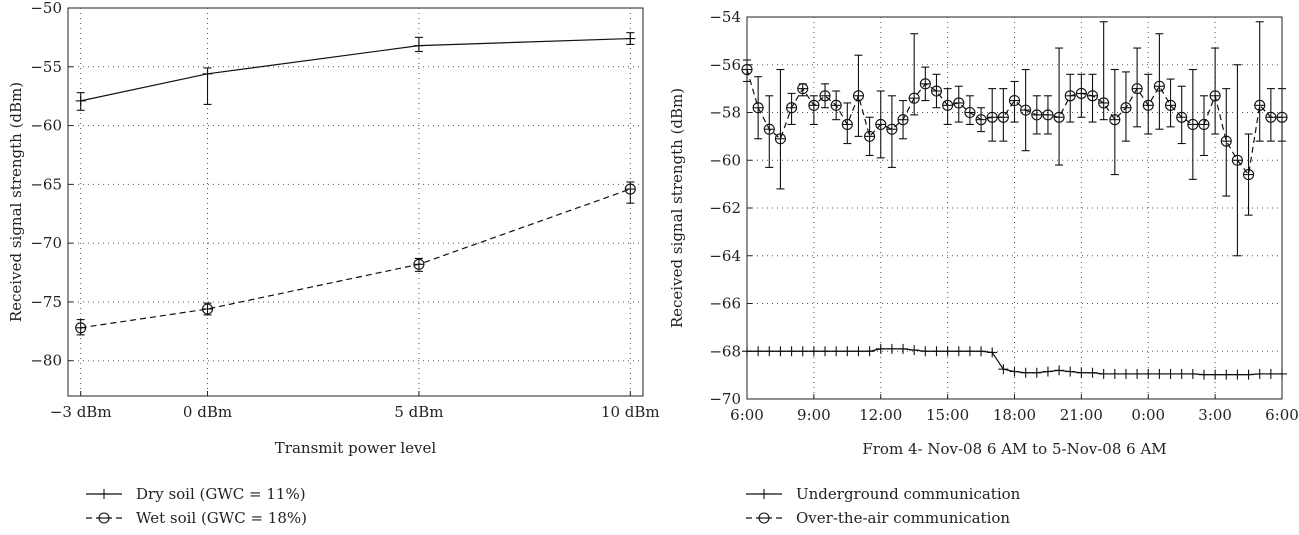 This screenshot has height=535, width=1299. What do you see at coordinates (814, 415) in the screenshot?
I see `x-tick-label: 9:00` at bounding box center [814, 415].